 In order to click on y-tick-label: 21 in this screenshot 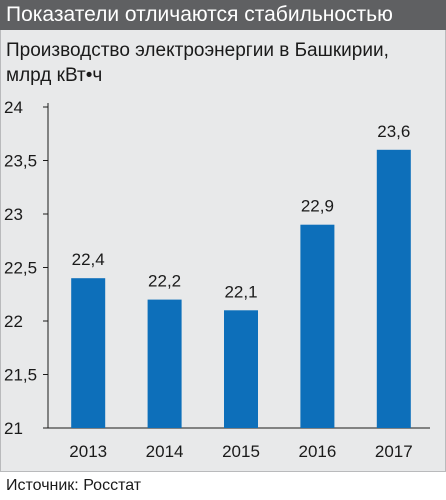, I will do `click(13, 428)`.